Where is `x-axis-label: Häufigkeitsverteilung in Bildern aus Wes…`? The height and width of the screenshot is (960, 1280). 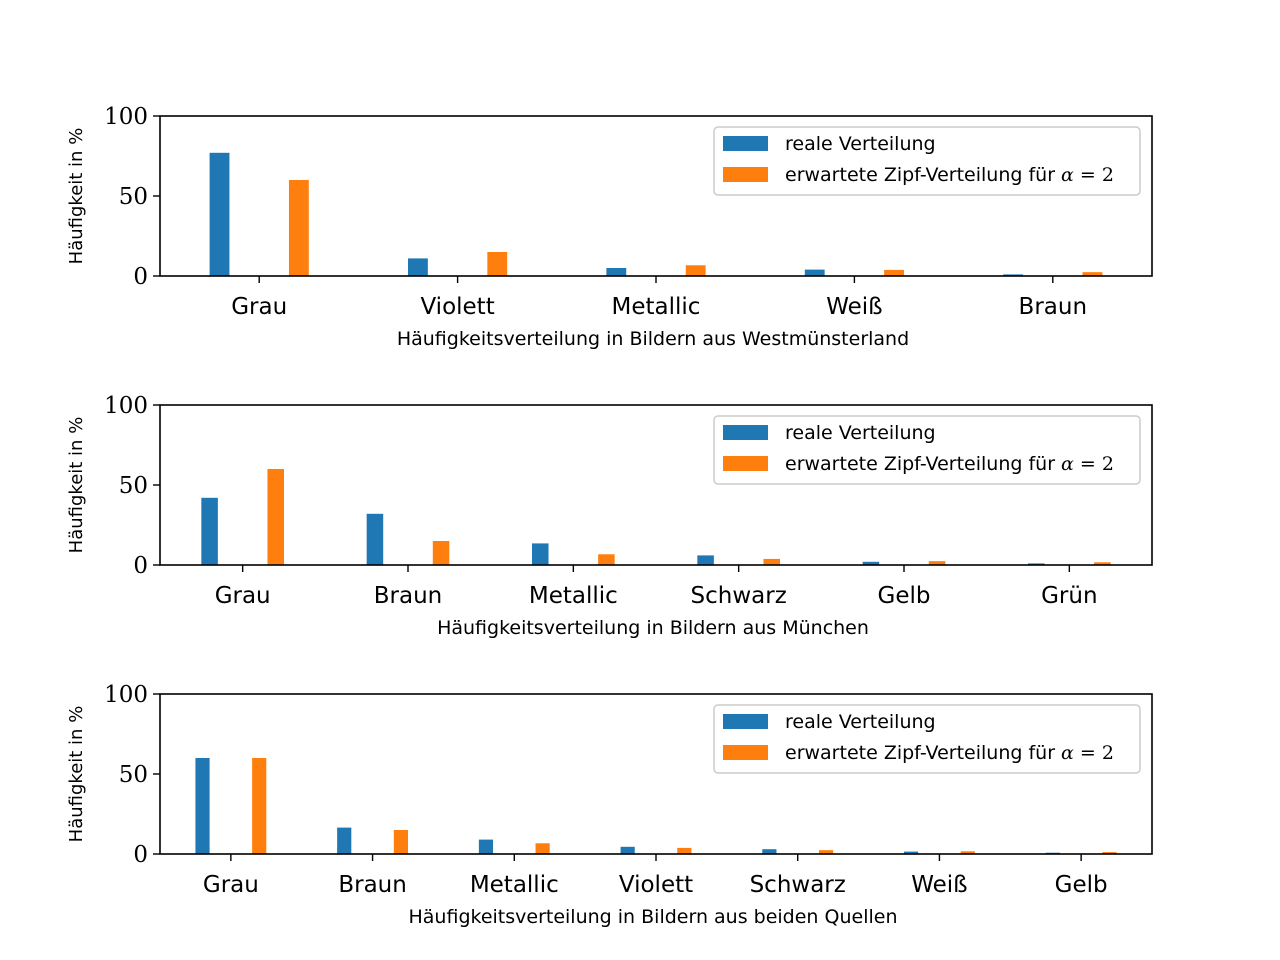
x-axis-label: Häufigkeitsverteilung in Bildern aus Wes… is located at coordinates (653, 339).